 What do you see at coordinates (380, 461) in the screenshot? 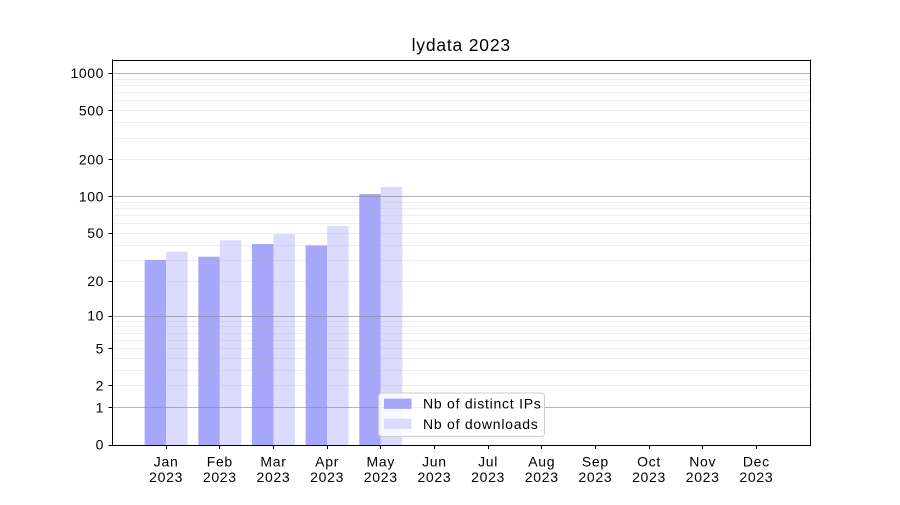
I see `svg-text: May` at bounding box center [380, 461].